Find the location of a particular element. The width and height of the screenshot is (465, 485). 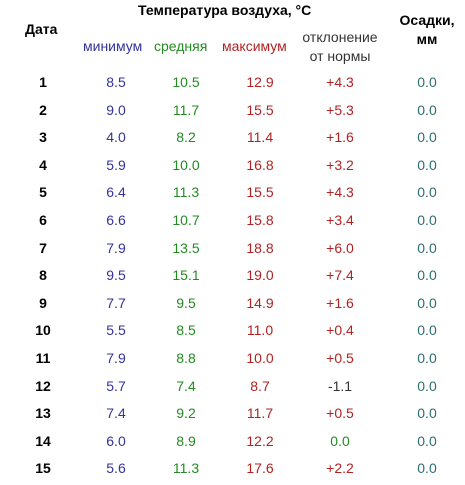

cell-min: 5.6 is located at coordinates (116, 468).